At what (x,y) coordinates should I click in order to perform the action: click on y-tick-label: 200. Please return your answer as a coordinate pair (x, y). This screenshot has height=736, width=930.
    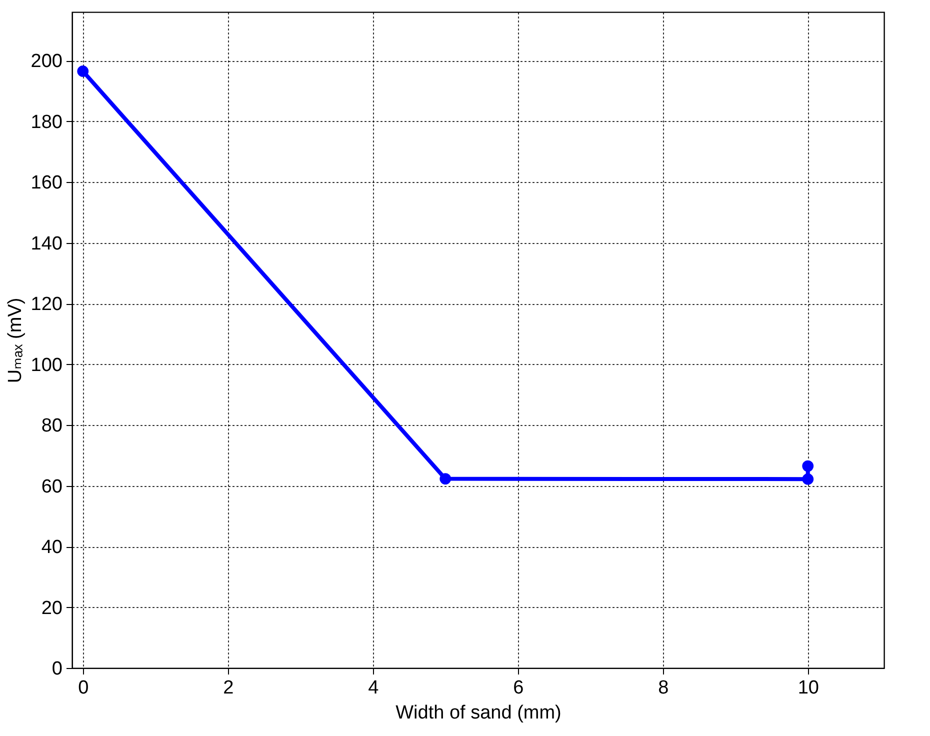
    Looking at the image, I should click on (46, 61).